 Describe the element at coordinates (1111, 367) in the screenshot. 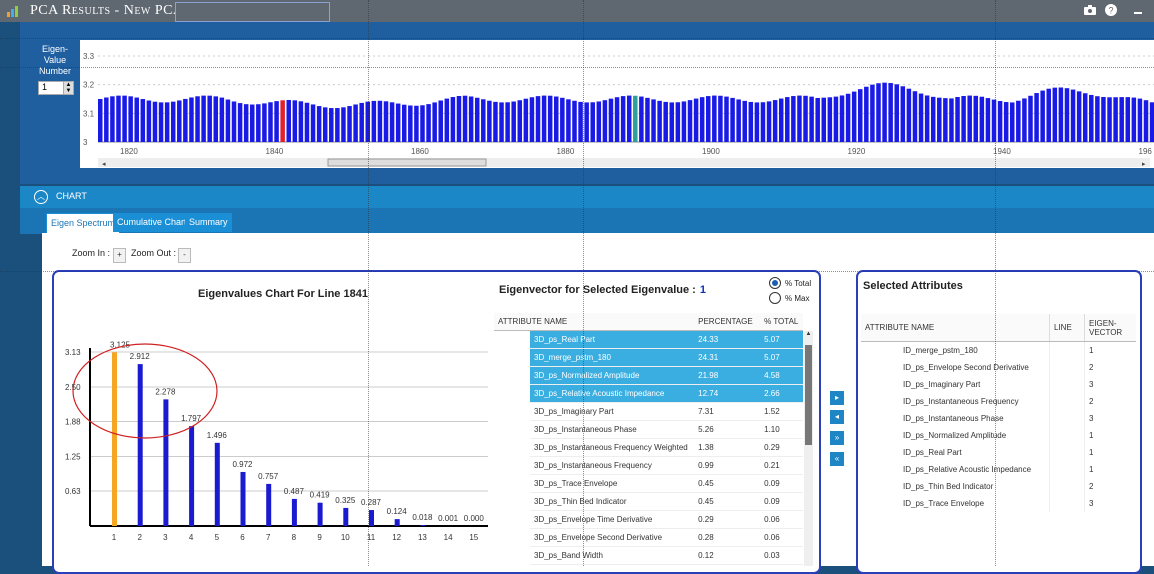

I see `sel-eigenvector-cell: 2` at that location.